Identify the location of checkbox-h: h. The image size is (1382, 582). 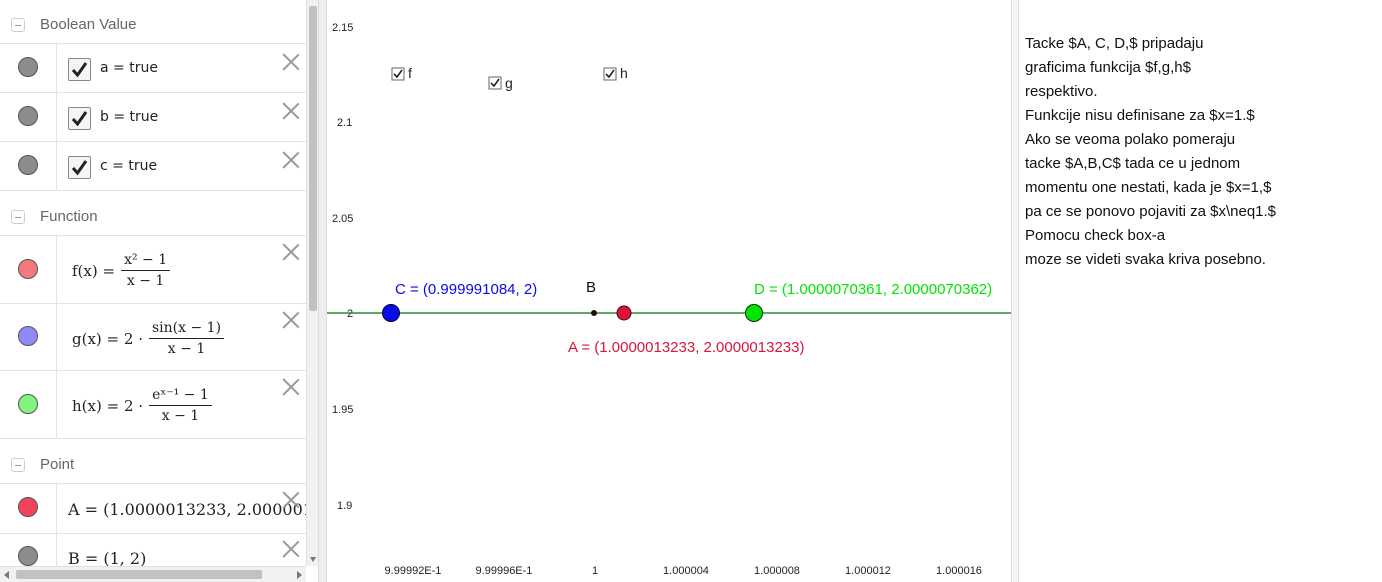
(615, 73).